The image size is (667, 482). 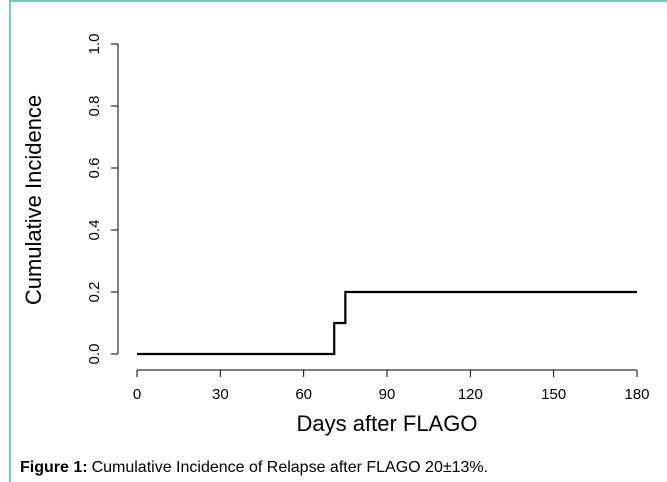 What do you see at coordinates (94, 106) in the screenshot?
I see `y-tick-label: 0.8` at bounding box center [94, 106].